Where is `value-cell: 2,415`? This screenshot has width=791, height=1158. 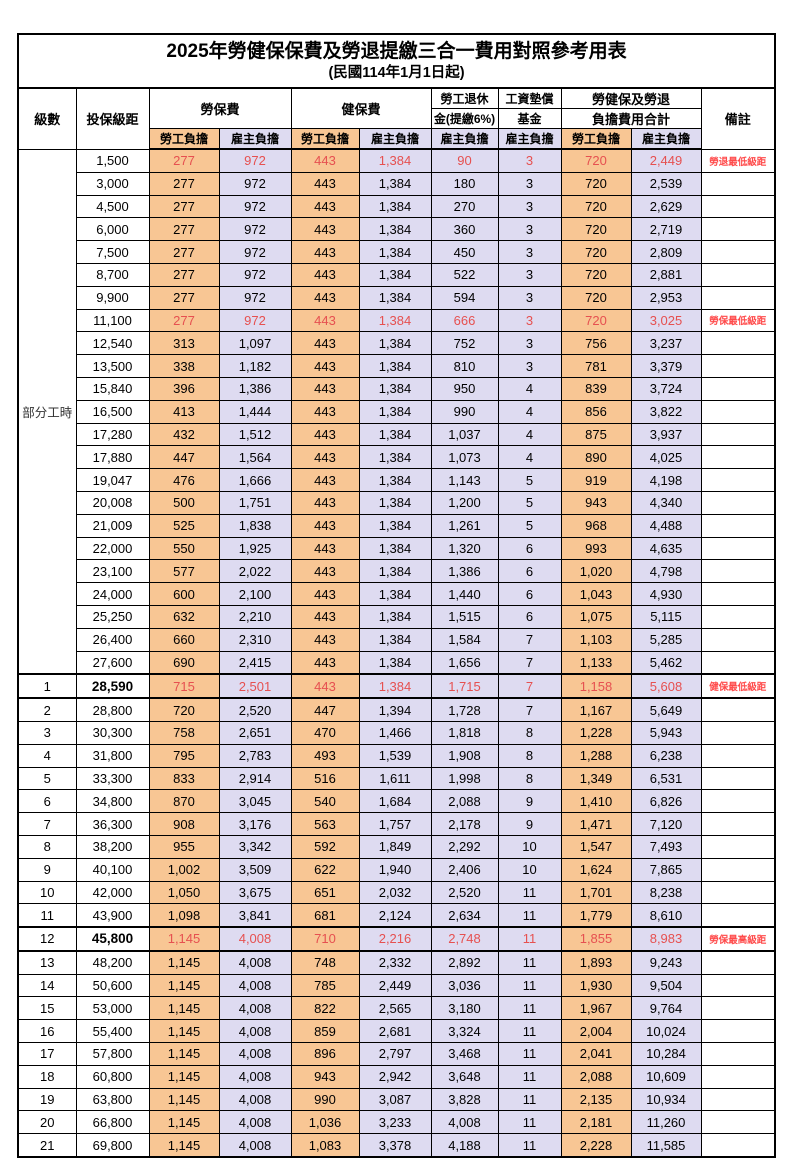
value-cell: 2,415 is located at coordinates (255, 662).